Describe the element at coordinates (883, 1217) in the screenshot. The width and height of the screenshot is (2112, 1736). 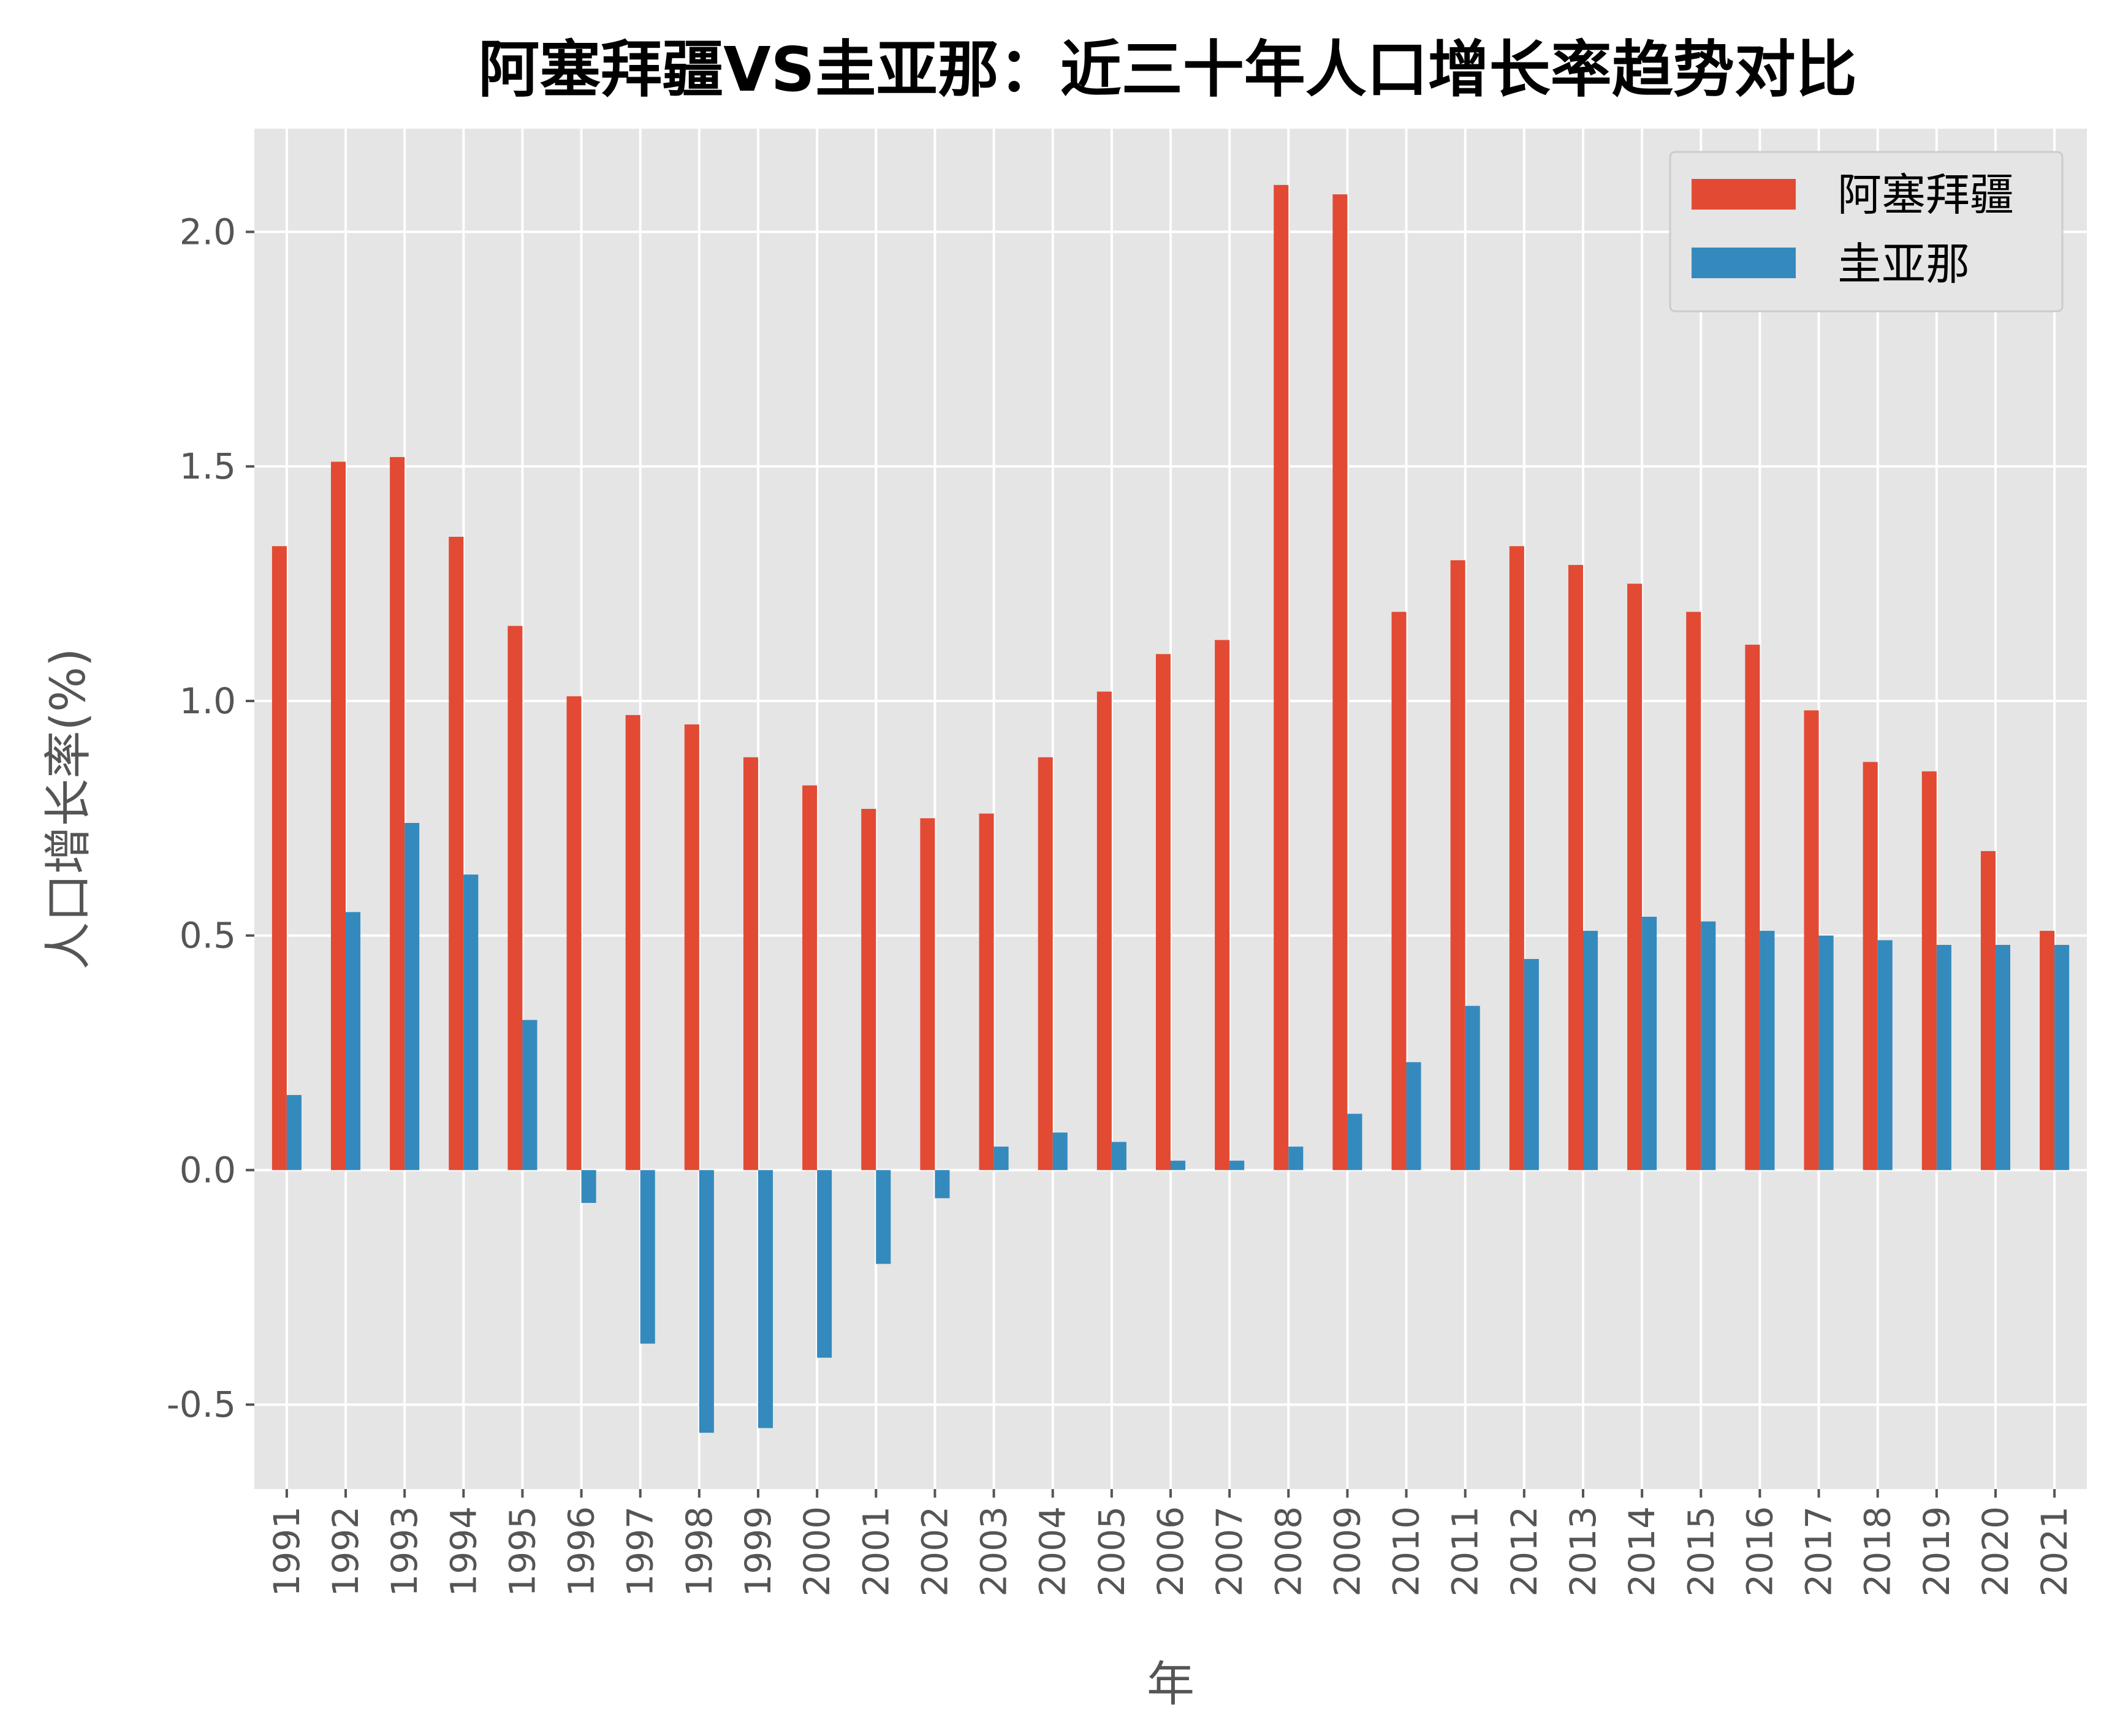
I see `bar-guyana-2001` at that location.